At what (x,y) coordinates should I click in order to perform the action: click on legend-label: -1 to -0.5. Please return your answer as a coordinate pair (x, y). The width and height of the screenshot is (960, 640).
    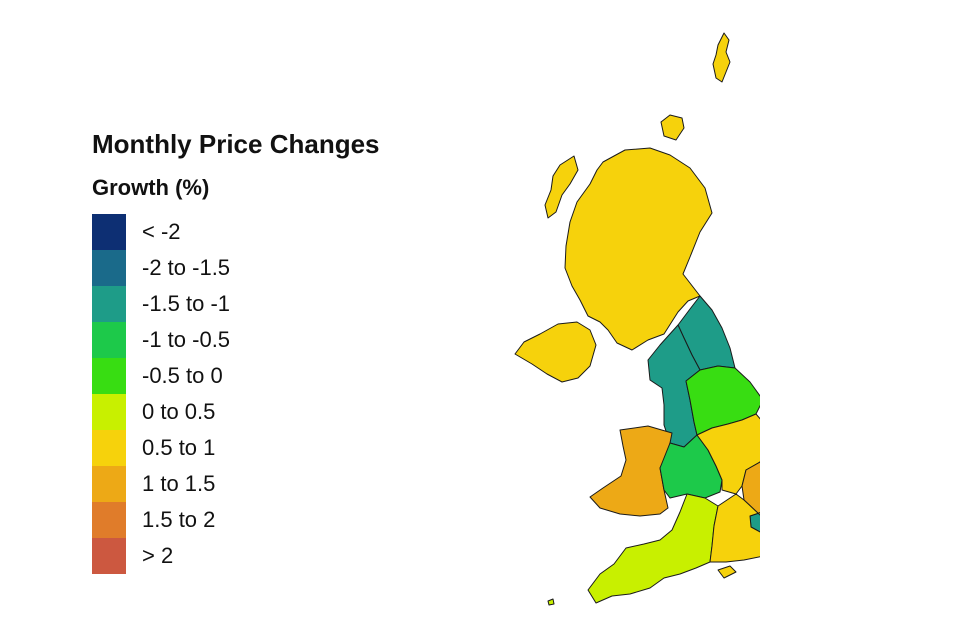
    Looking at the image, I should click on (186, 339).